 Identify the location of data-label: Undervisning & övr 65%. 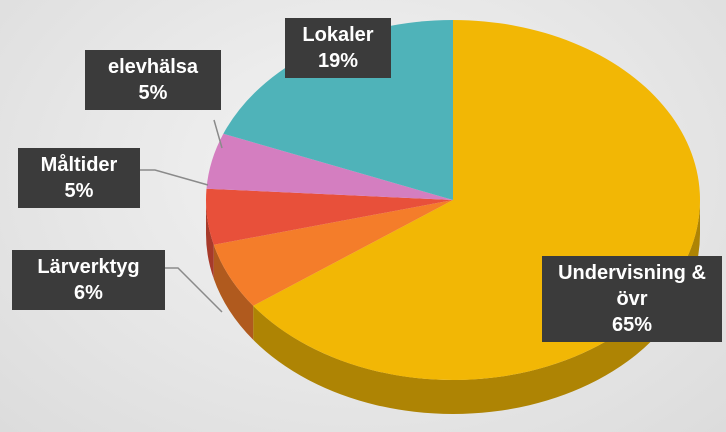
(632, 299).